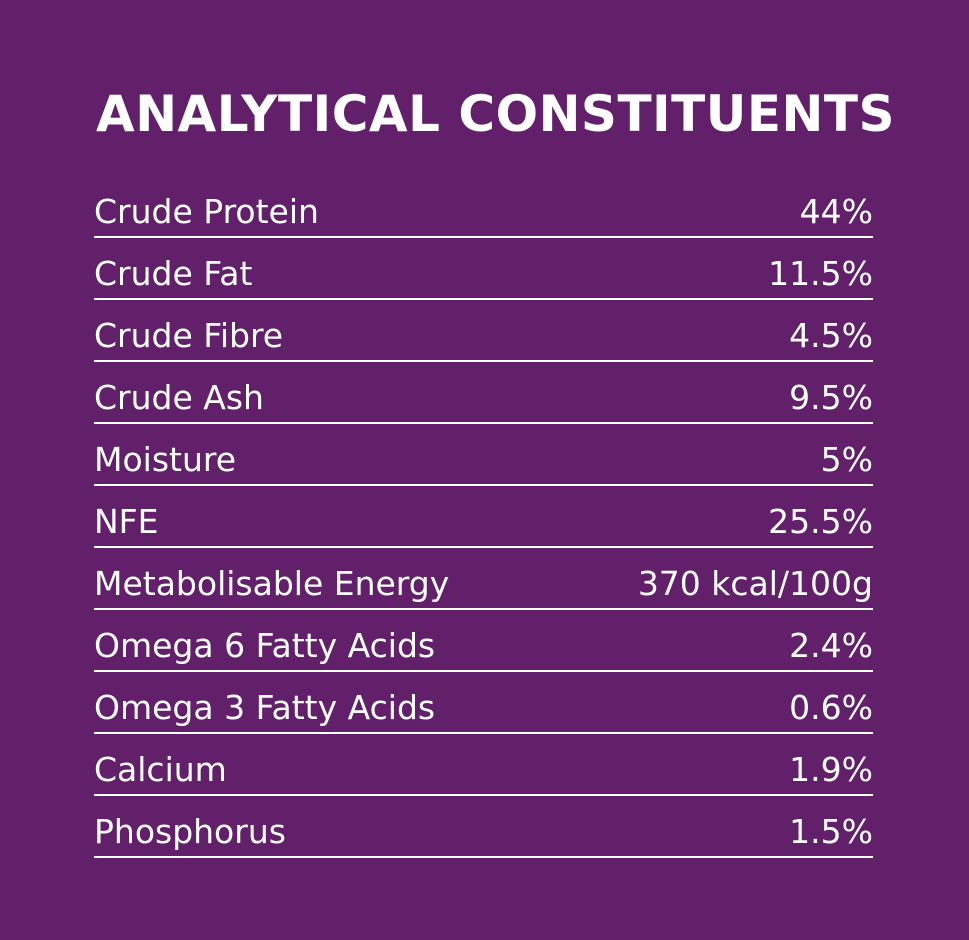  Describe the element at coordinates (483, 642) in the screenshot. I see `table-row: Omega 6 Fatty Acids 2.4%` at that location.